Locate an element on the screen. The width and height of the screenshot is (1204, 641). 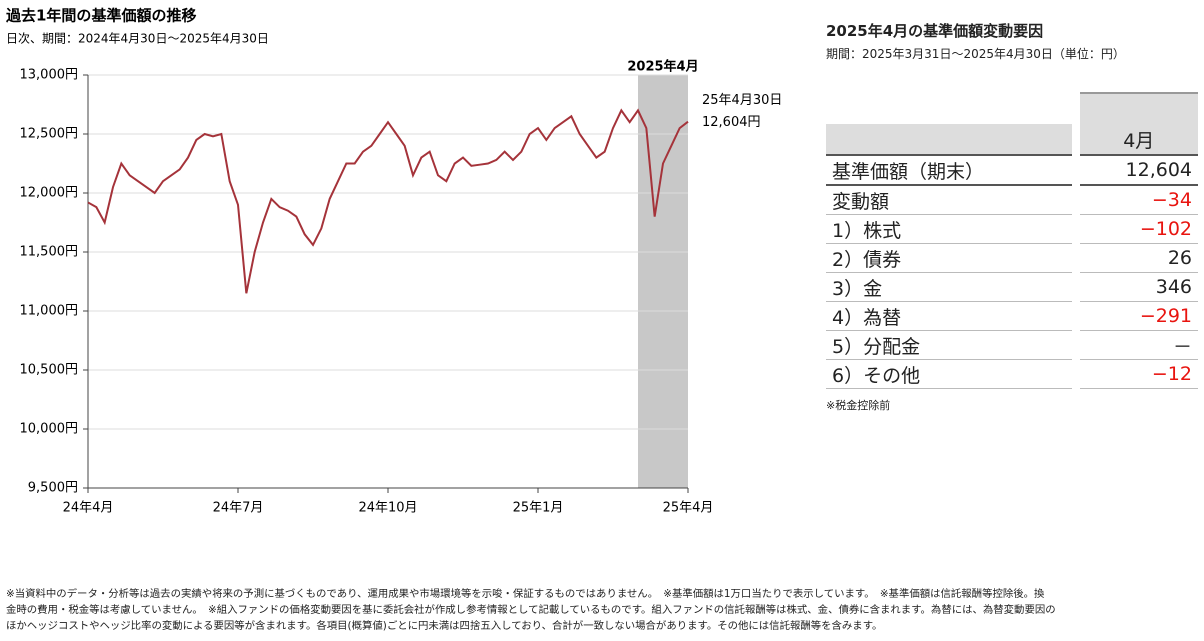
end-date: 25年4月30日 is located at coordinates (742, 100).